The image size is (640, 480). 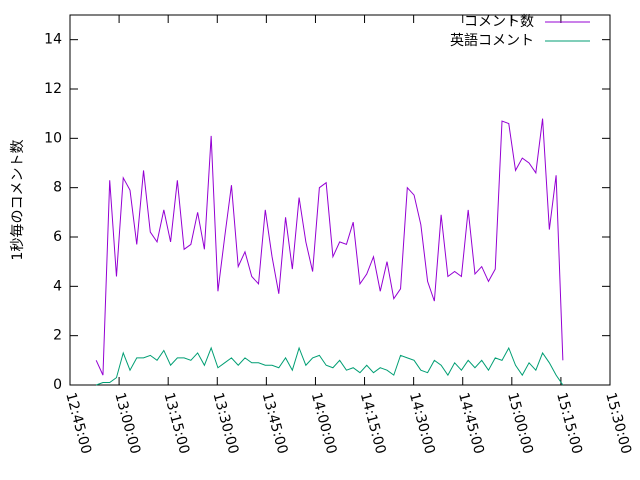 What do you see at coordinates (57, 336) in the screenshot?
I see `y-tick-label: 2` at bounding box center [57, 336].